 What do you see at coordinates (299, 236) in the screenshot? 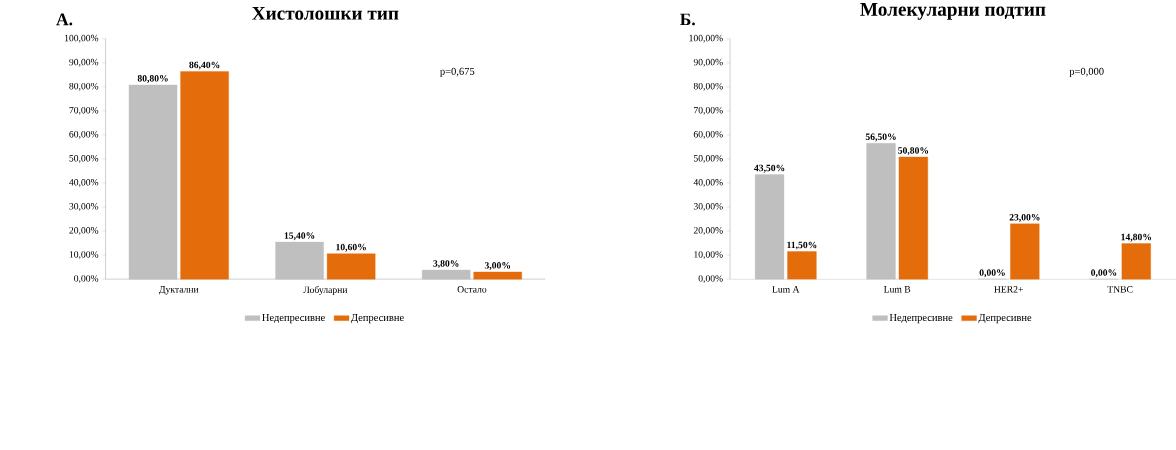
I see `data-label: 15,40%` at bounding box center [299, 236].